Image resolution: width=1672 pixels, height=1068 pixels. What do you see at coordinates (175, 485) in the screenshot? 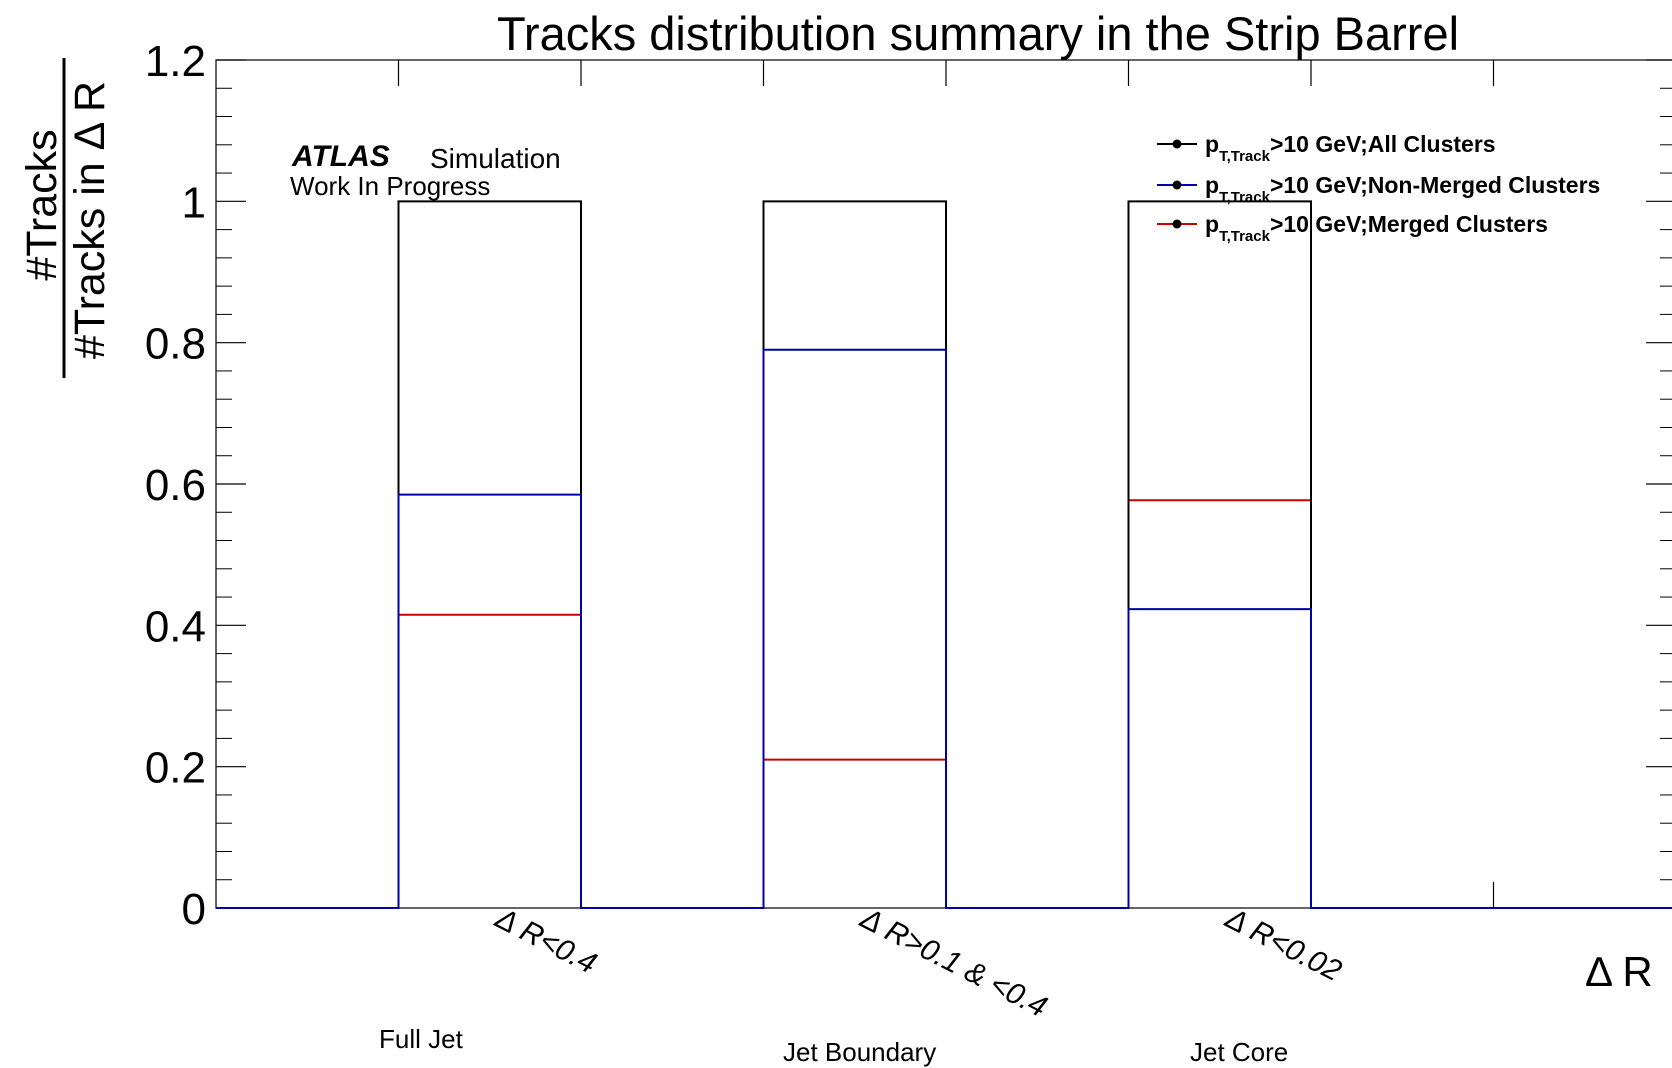
I see `y-tick-label: 0.6` at bounding box center [175, 485].